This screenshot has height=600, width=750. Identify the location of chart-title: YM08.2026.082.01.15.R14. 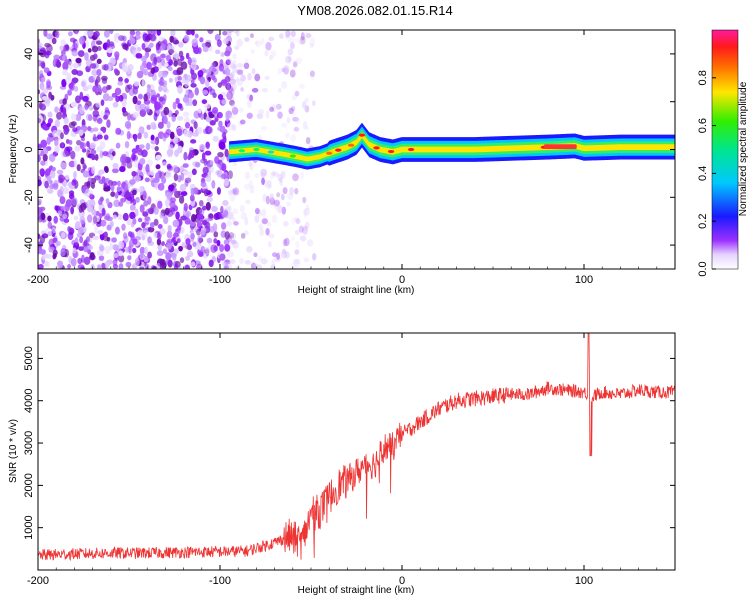
(374, 10).